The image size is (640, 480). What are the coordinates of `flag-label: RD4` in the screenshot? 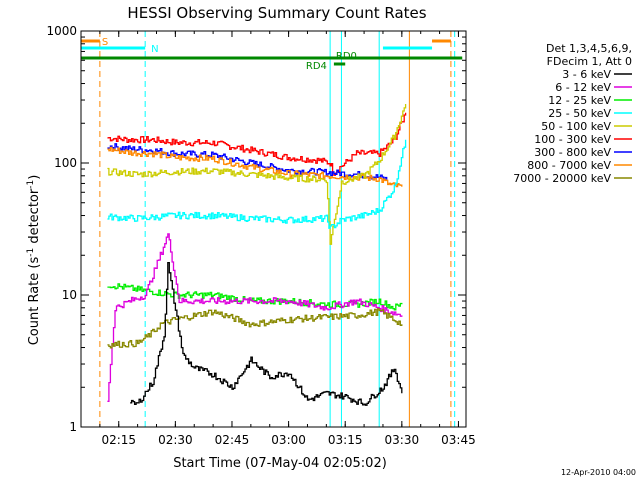 It's located at (316, 66).